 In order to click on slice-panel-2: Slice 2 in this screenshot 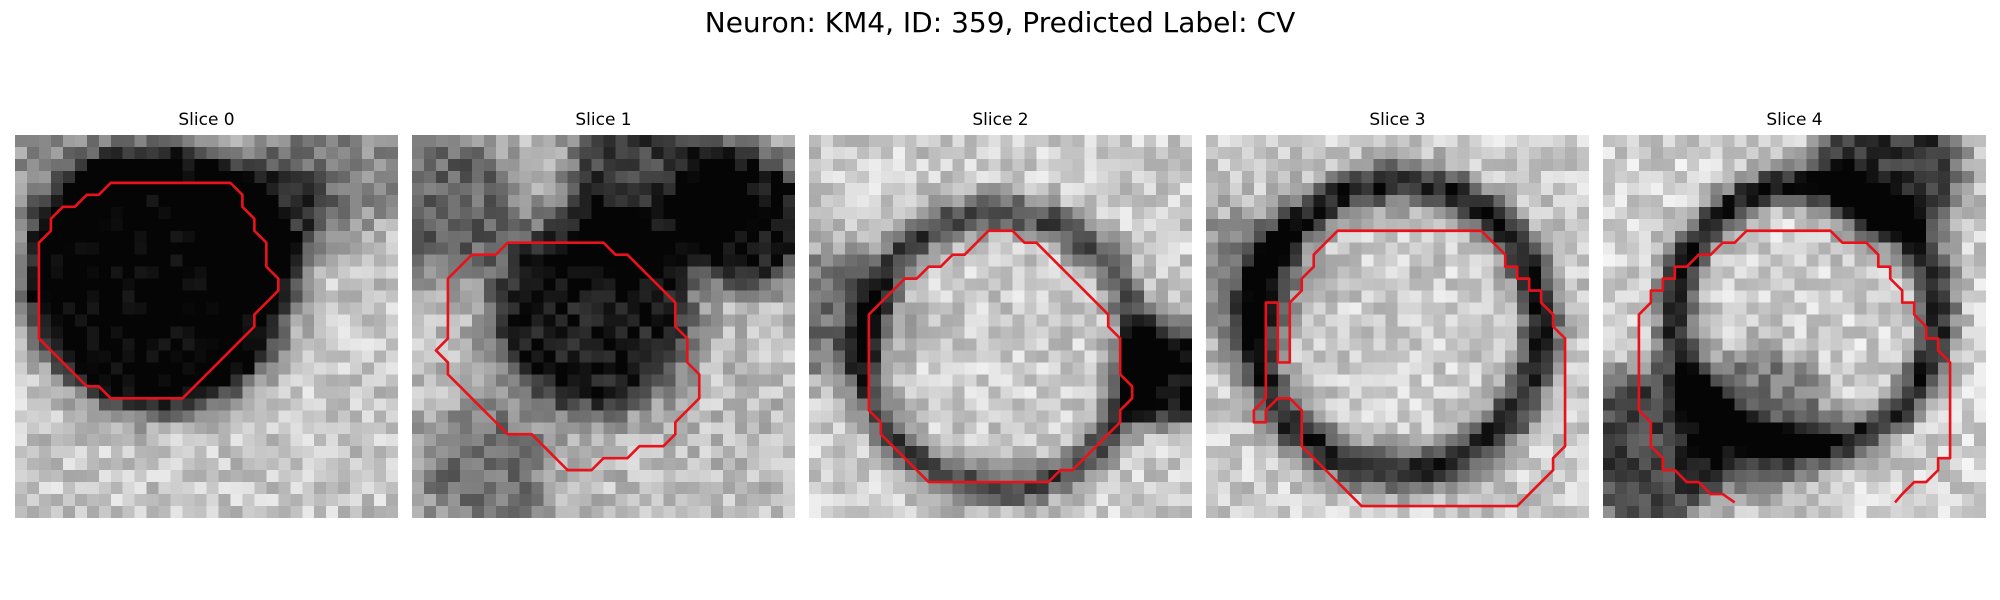, I will do `click(1000, 313)`.